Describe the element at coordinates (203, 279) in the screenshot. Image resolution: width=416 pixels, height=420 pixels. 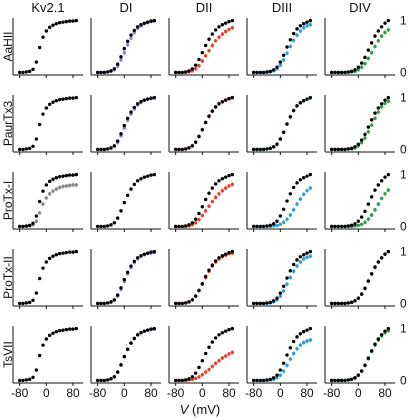
I see `panel-protxii-dii` at that location.